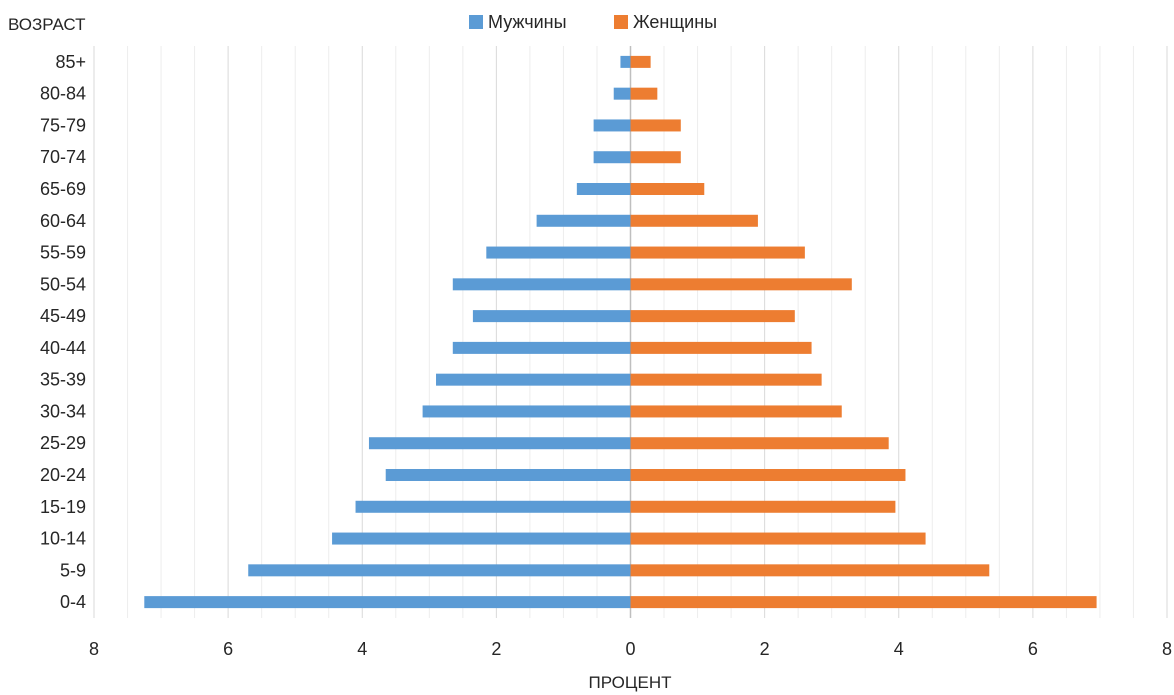 The width and height of the screenshot is (1174, 695). Describe the element at coordinates (63, 221) in the screenshot. I see `y-tick-label: 60-64` at that location.